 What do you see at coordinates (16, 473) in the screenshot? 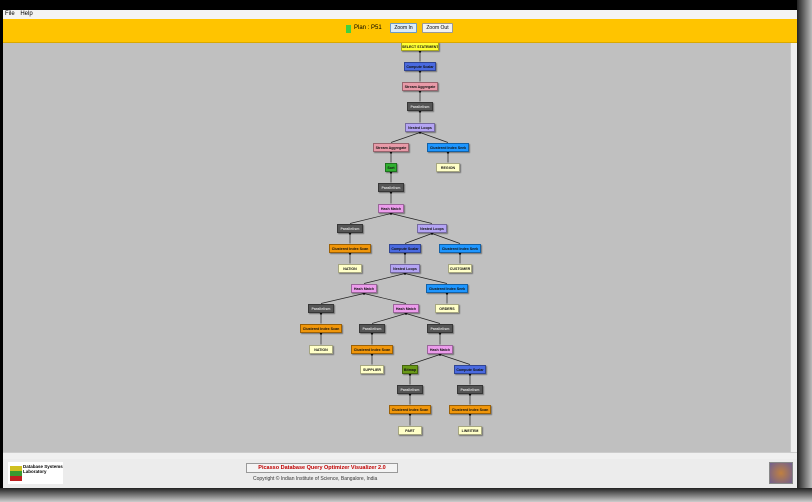
I see `dsl-logo-icon` at bounding box center [16, 473].